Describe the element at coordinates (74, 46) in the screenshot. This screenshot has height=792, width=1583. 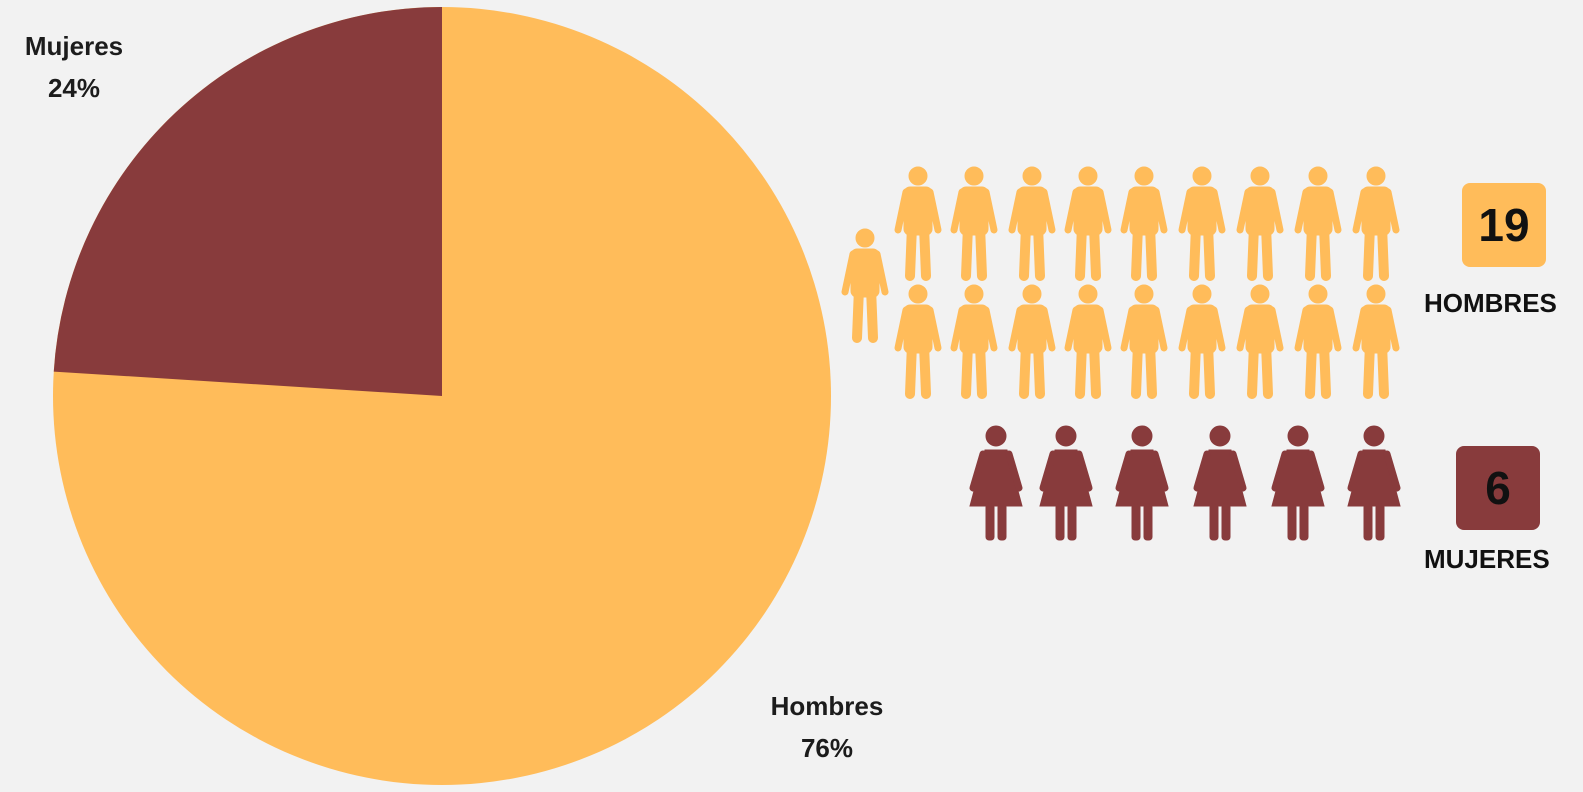
I see `pie-label-mujeres-name: Mujeres` at that location.